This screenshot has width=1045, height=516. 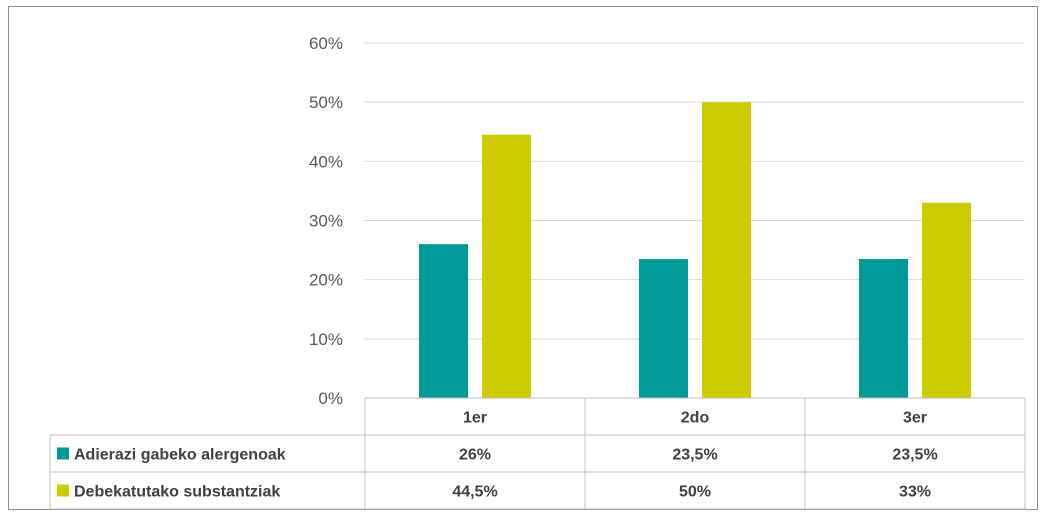 What do you see at coordinates (695, 418) in the screenshot?
I see `x-category-label: 2do` at bounding box center [695, 418].